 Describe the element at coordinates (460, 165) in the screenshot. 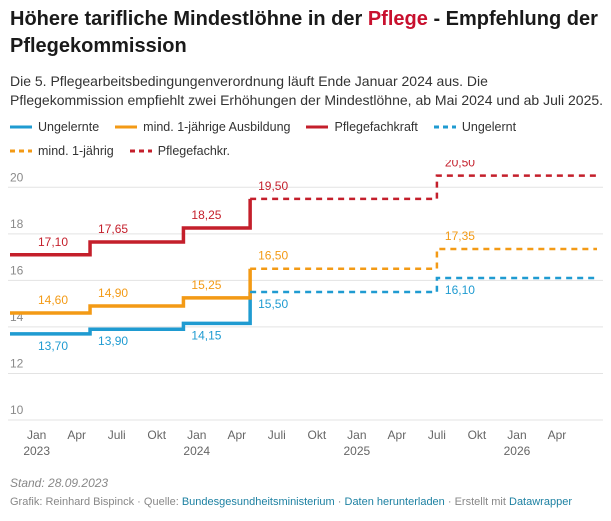

I see `data-label: 20,50` at that location.